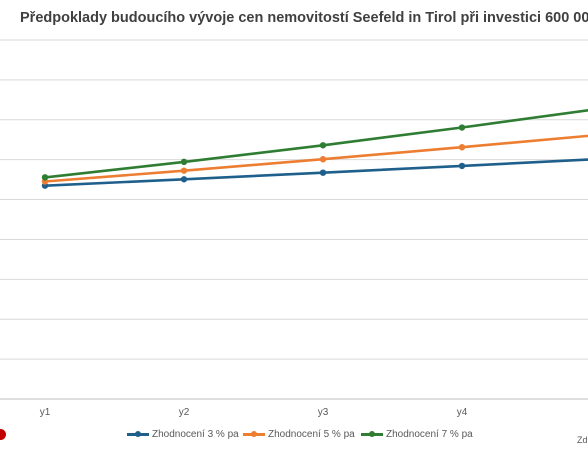  I want to click on legend-label: Zhodnocení 7 % pa, so click(429, 434).